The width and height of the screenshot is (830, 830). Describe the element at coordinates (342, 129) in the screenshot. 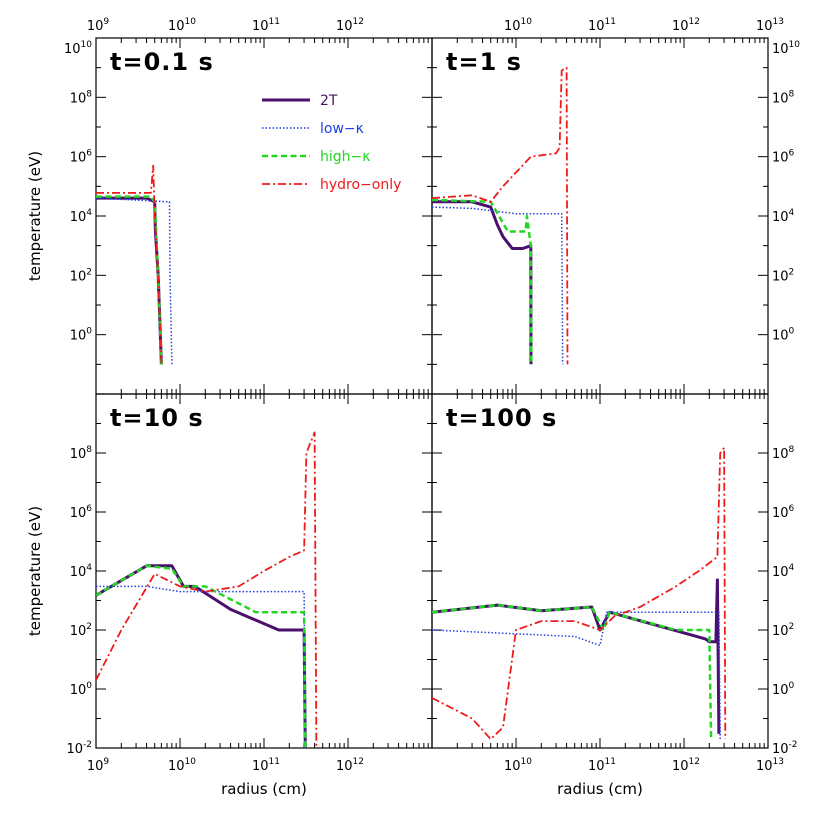

I see `legend-label: low−κ` at that location.